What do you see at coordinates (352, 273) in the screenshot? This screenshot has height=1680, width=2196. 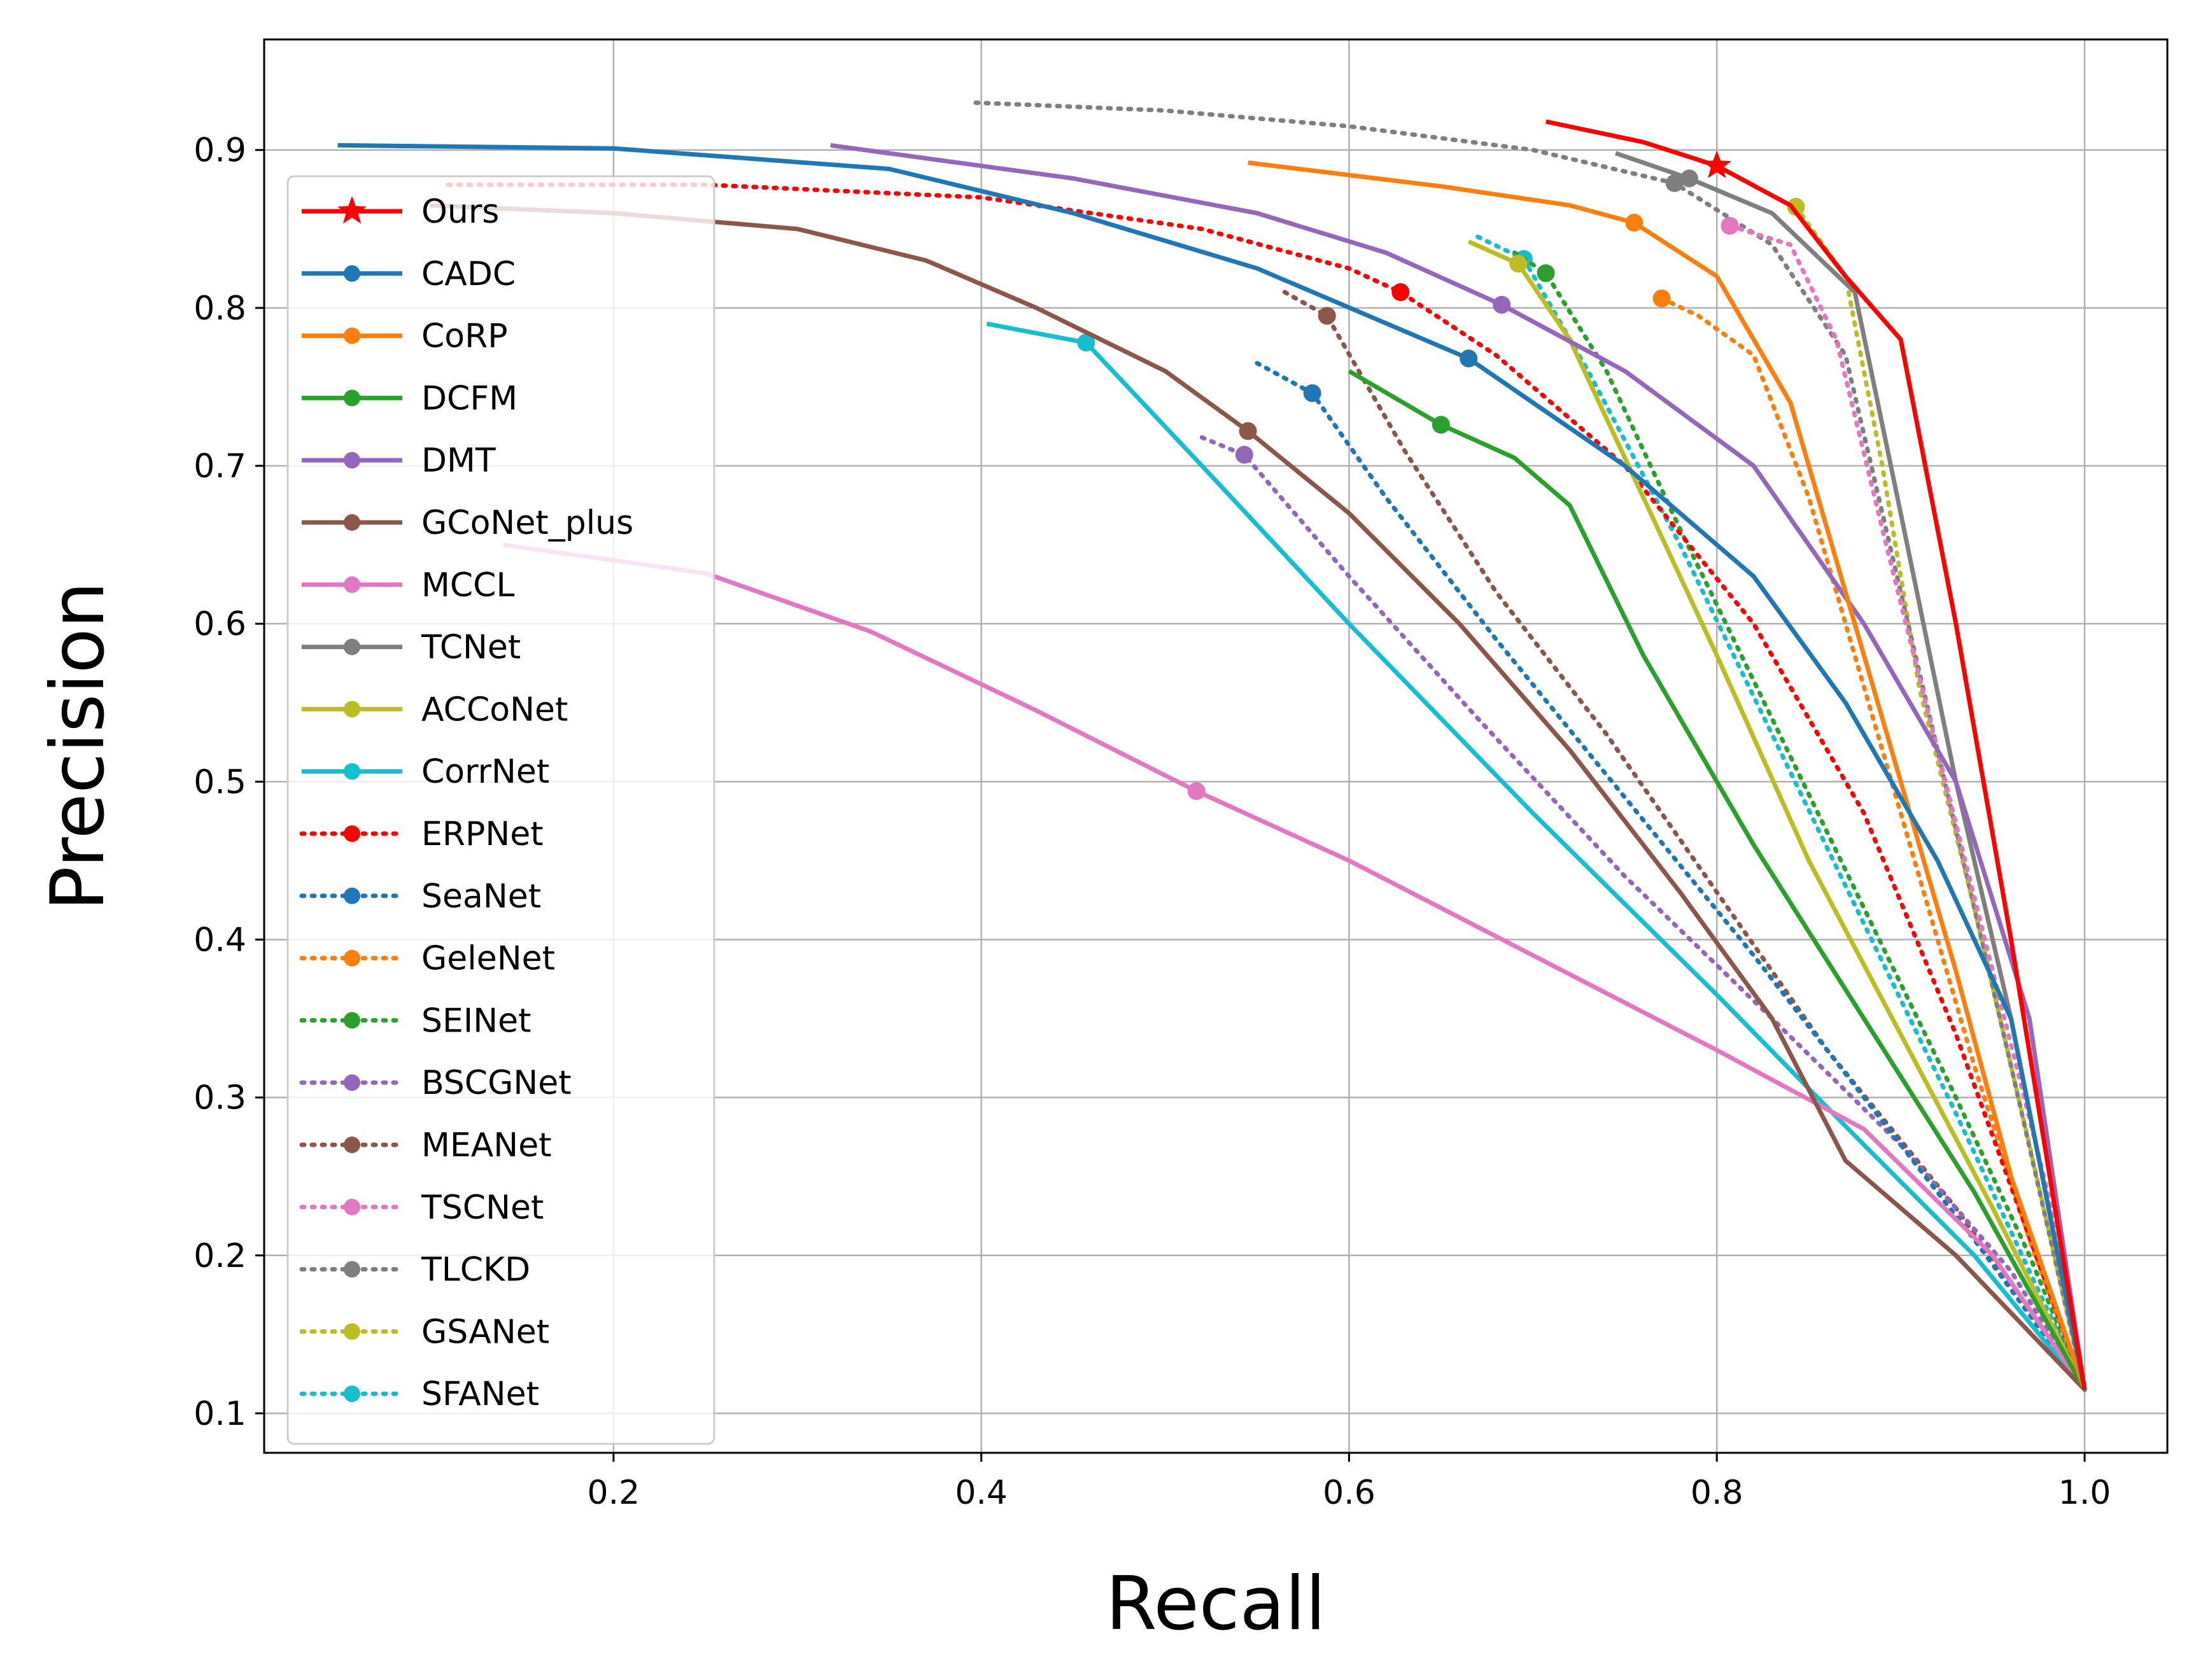 I see `legend-marker-cadc` at bounding box center [352, 273].